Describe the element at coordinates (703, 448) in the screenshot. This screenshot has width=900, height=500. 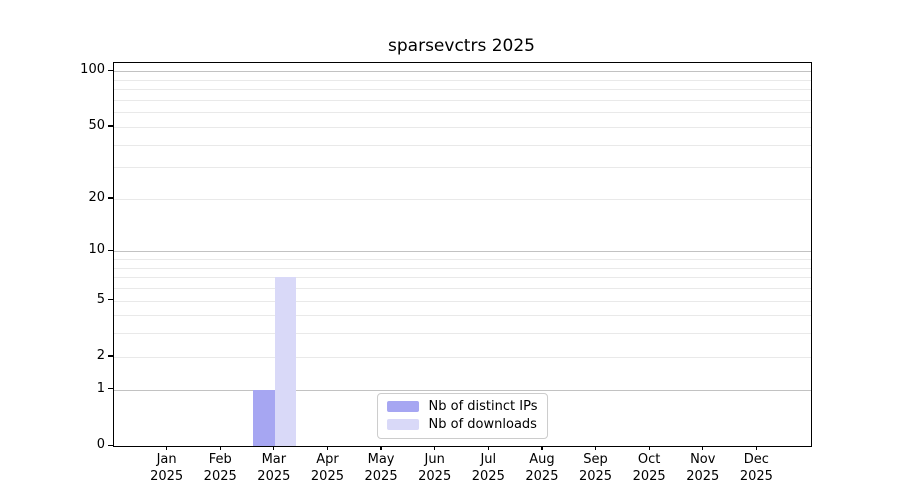
I see `x-tick-mark-nov` at that location.